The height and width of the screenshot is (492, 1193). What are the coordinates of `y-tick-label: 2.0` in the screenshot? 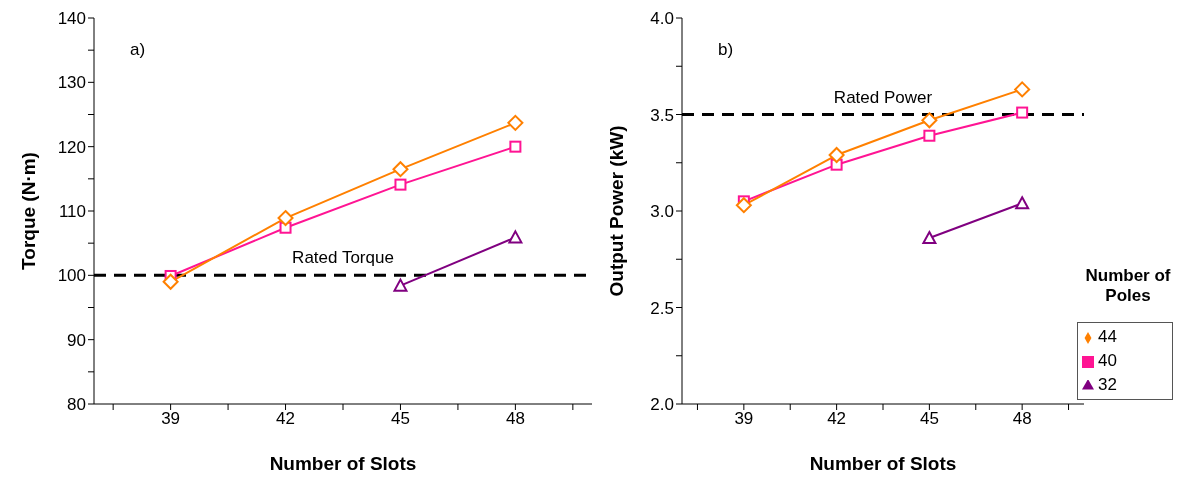 It's located at (662, 405).